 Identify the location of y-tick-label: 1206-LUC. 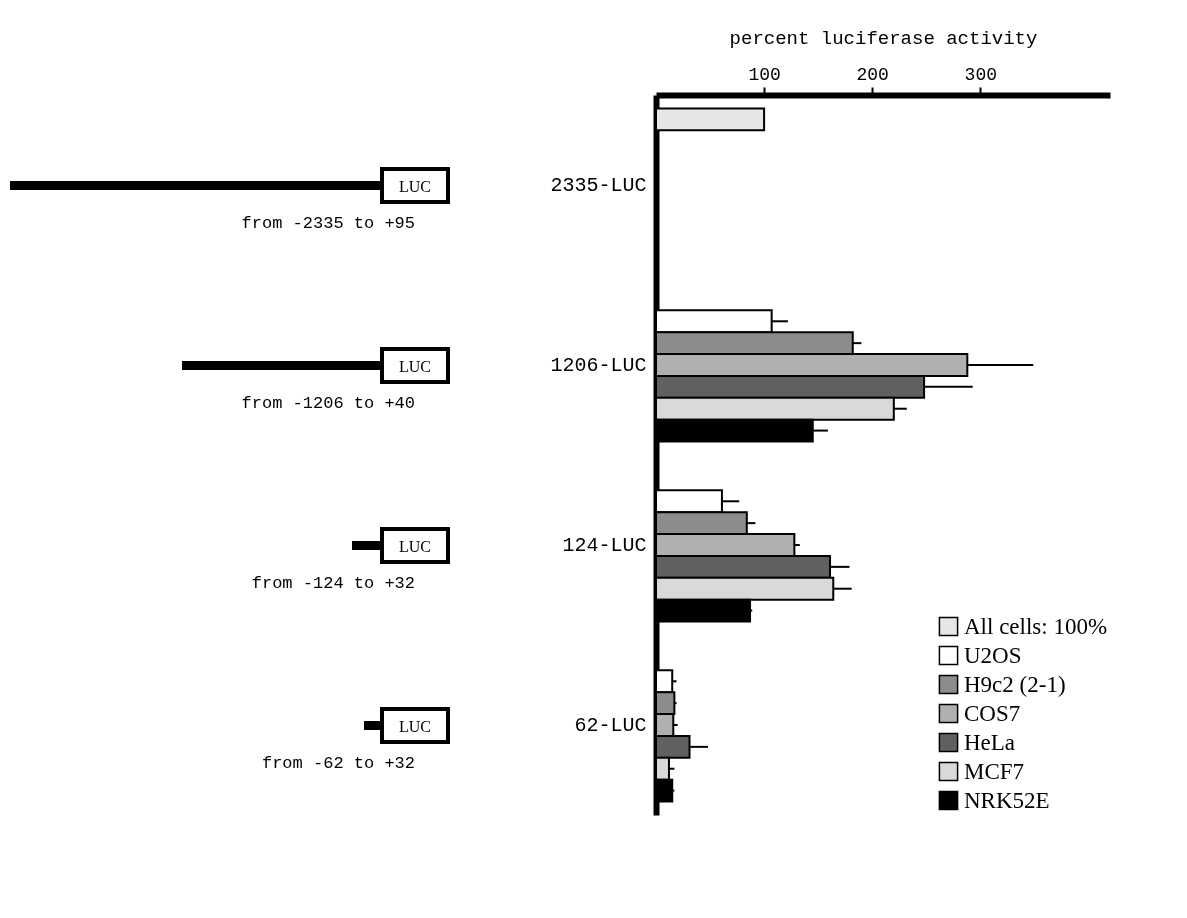
(598, 365).